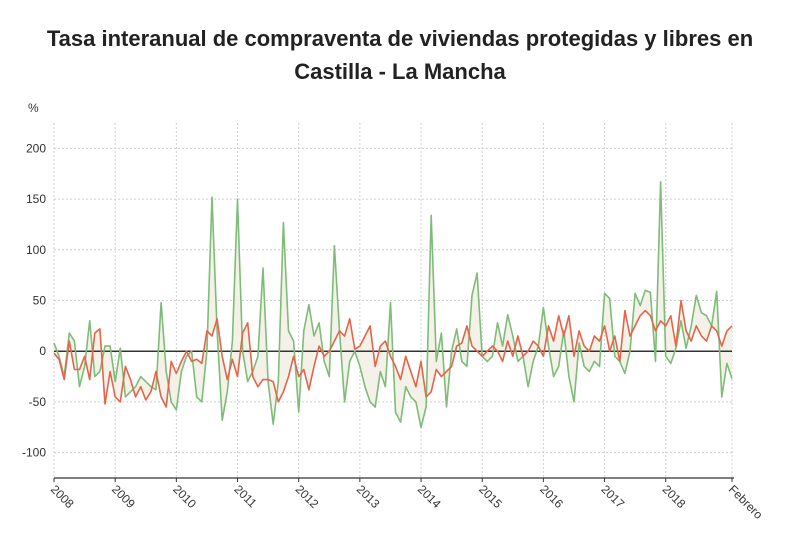 The image size is (800, 539). What do you see at coordinates (36, 148) in the screenshot?
I see `y-tick-label: 200` at bounding box center [36, 148].